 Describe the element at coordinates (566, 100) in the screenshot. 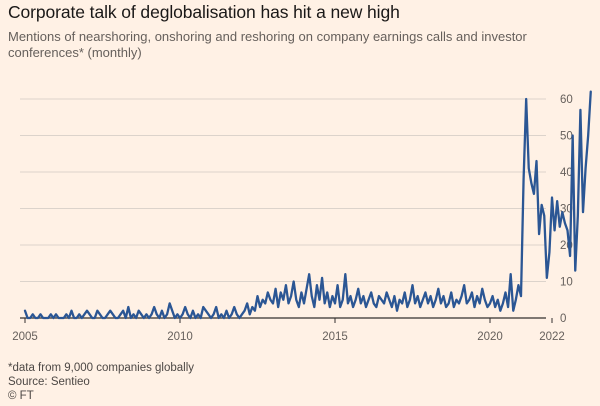

I see `y-tick-label: 60` at that location.